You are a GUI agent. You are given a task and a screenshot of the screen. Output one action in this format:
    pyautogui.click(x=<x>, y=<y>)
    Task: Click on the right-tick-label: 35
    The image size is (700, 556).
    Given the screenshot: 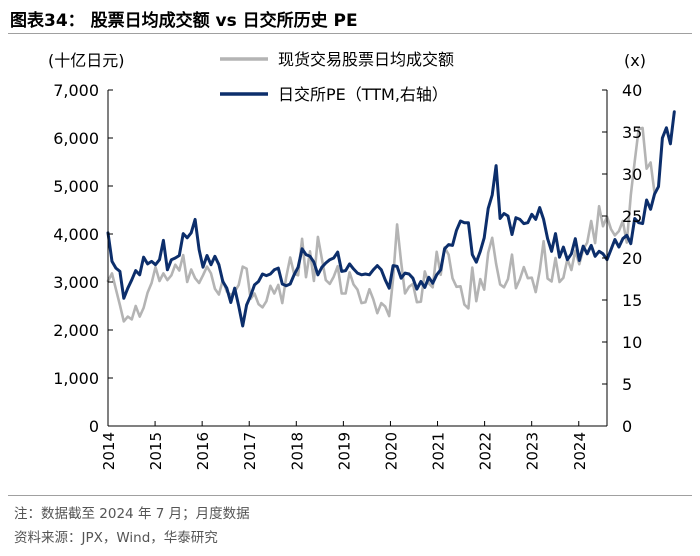 What is the action you would take?
    pyautogui.click(x=632, y=132)
    